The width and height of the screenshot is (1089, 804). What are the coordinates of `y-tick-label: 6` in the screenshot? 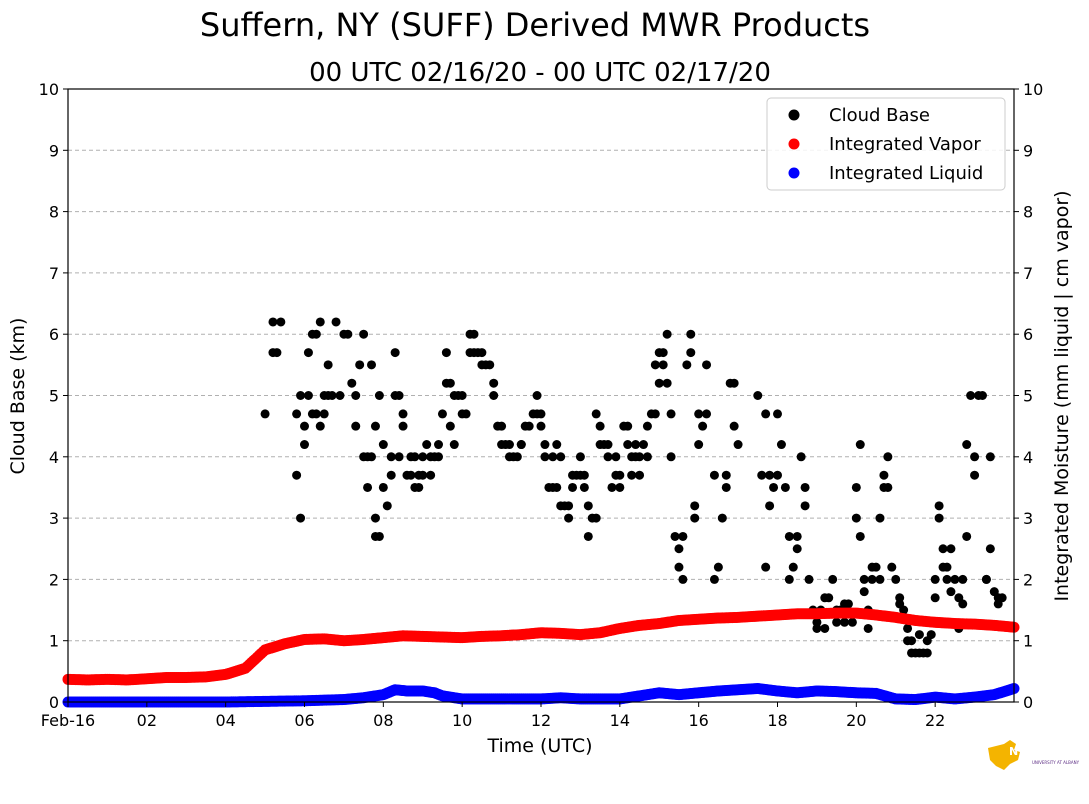 It's located at (54, 334).